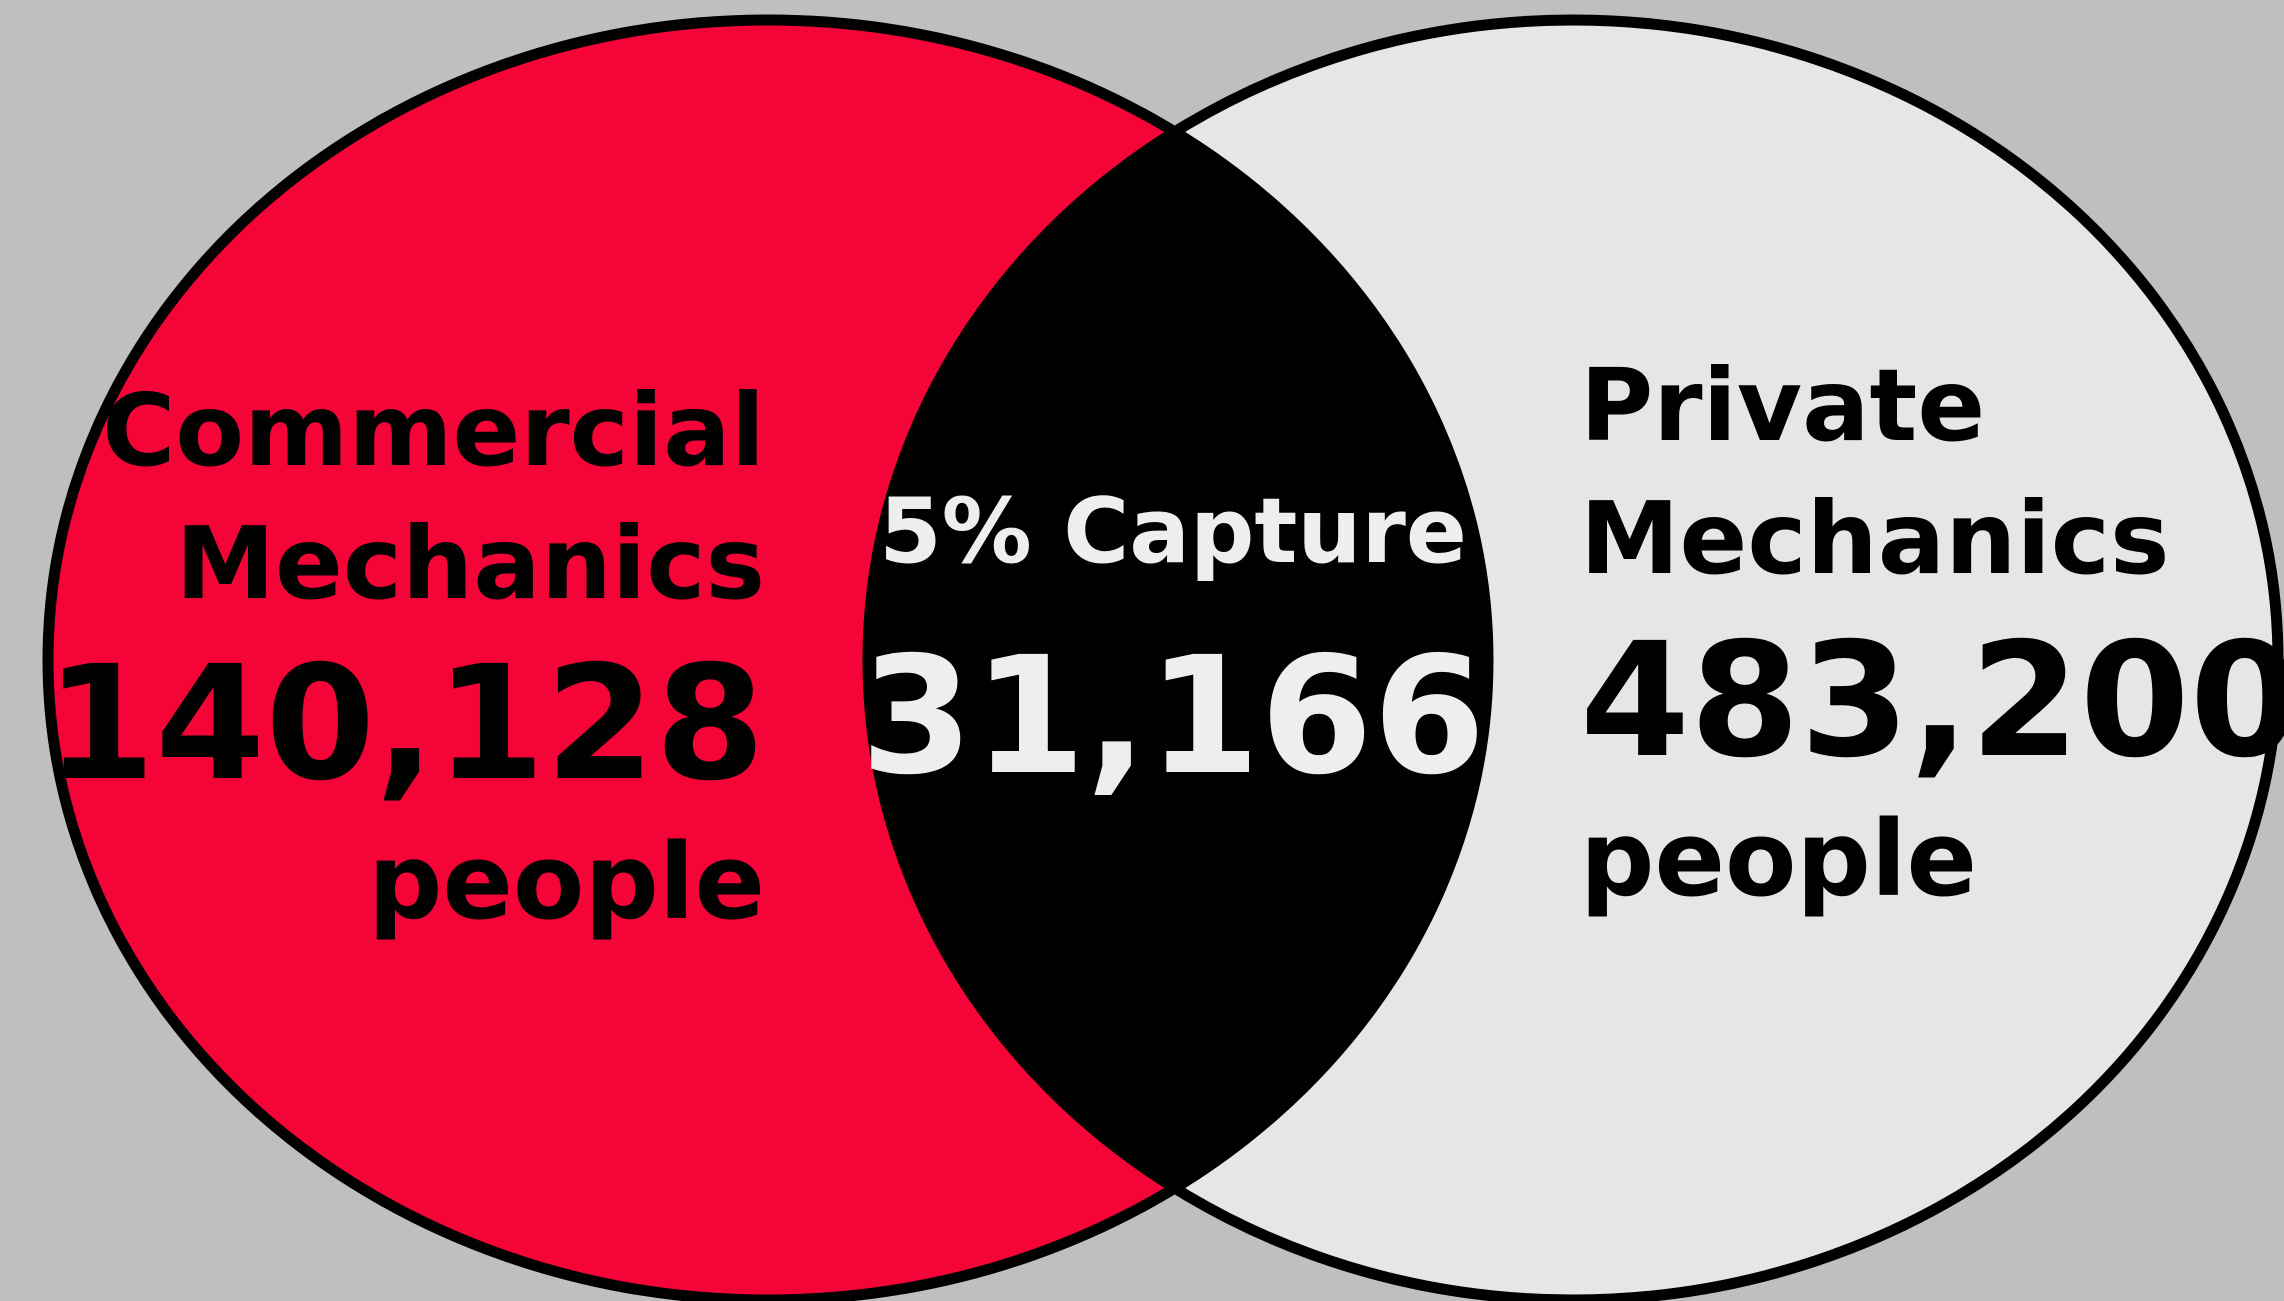  Describe the element at coordinates (433, 430) in the screenshot. I see `left-set-name-line1: Commercial` at that location.